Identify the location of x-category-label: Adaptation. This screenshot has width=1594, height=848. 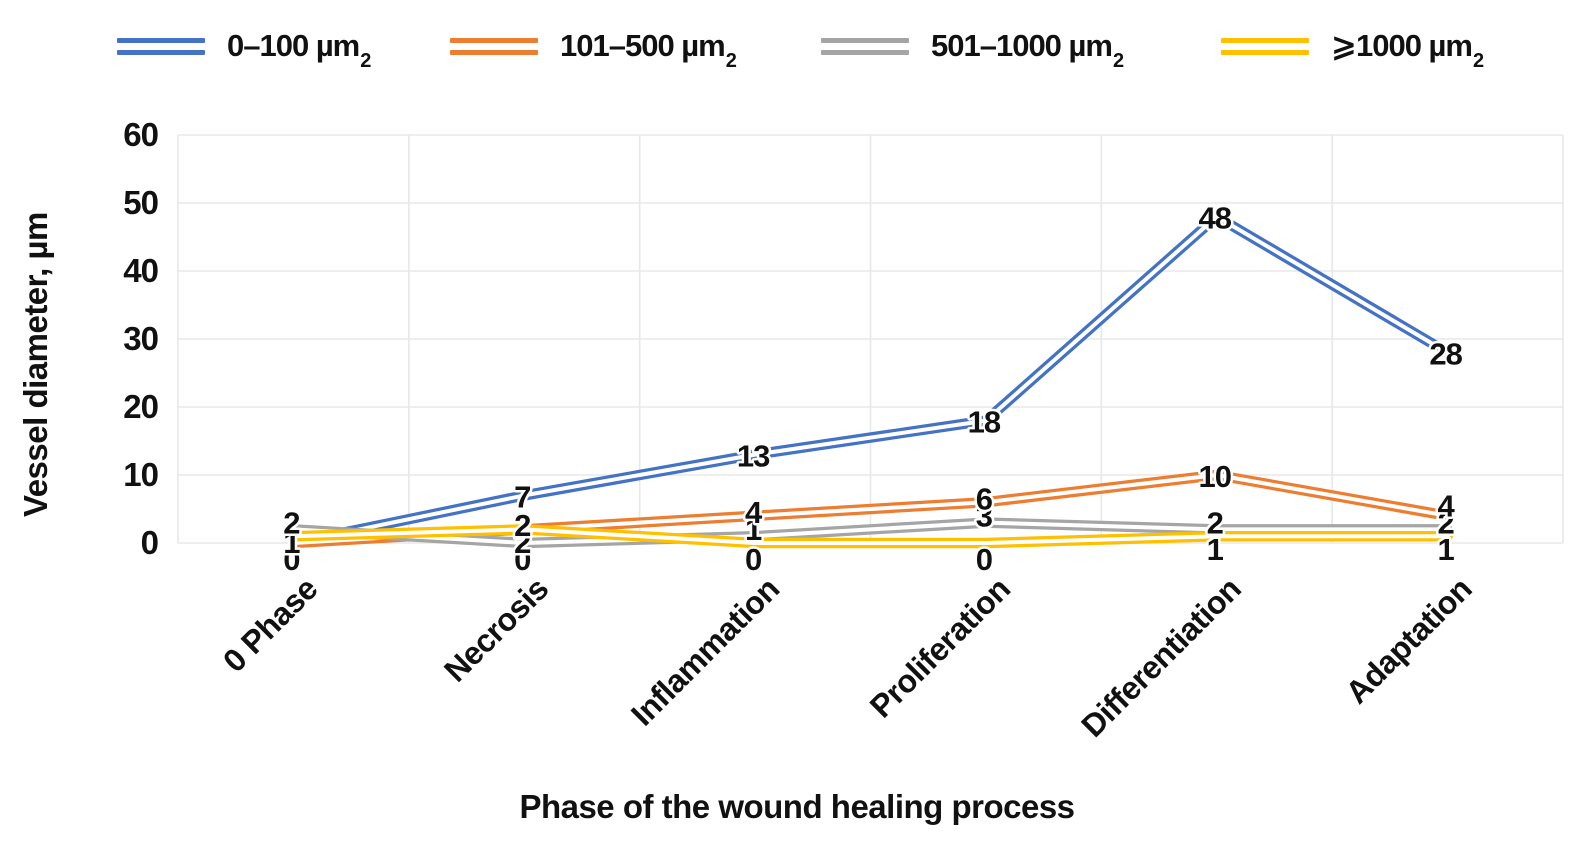
(1408, 640).